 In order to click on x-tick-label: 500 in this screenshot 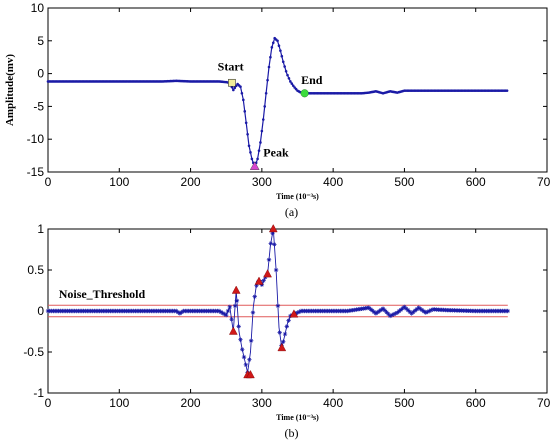, I will do `click(404, 403)`.